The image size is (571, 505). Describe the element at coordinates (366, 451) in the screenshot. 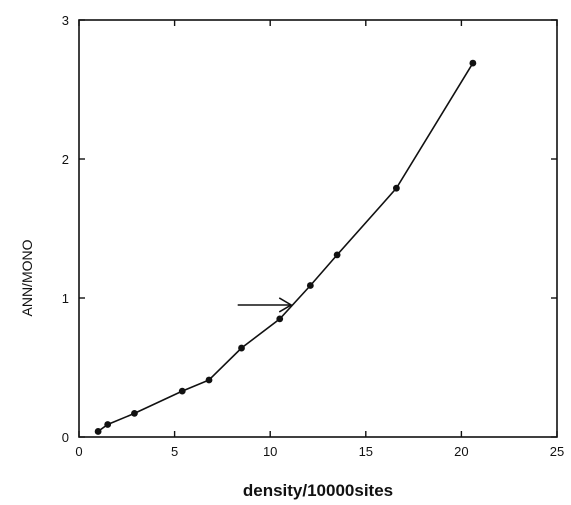

I see `x-tick-label: 15` at that location.